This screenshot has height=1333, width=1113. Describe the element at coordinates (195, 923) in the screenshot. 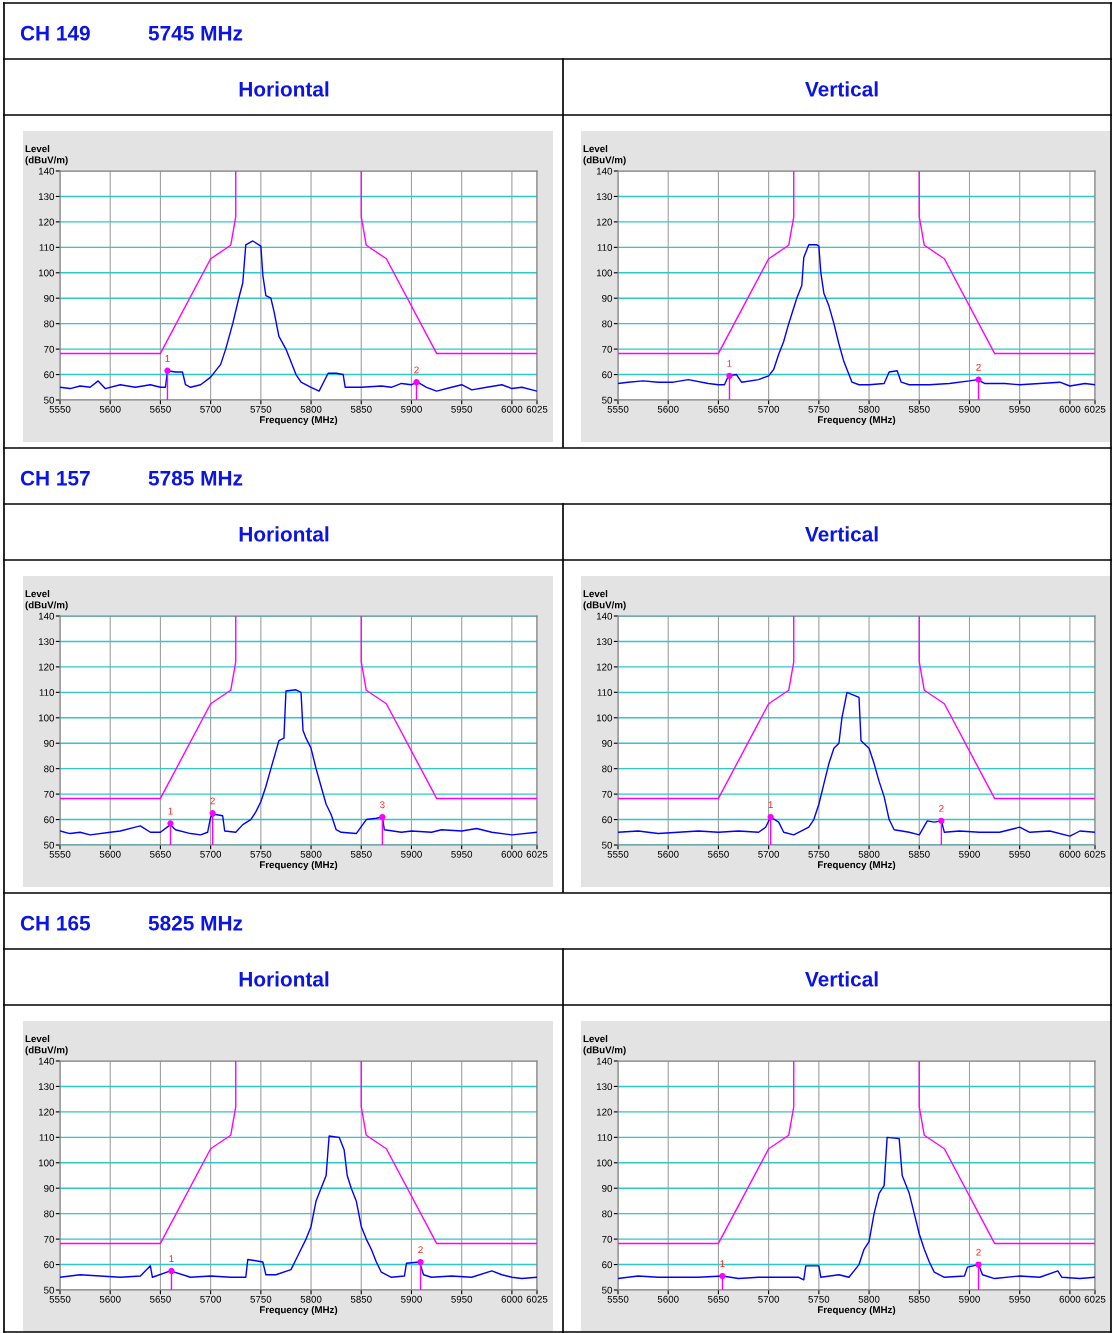

I see `text: 5825 MHz` at that location.